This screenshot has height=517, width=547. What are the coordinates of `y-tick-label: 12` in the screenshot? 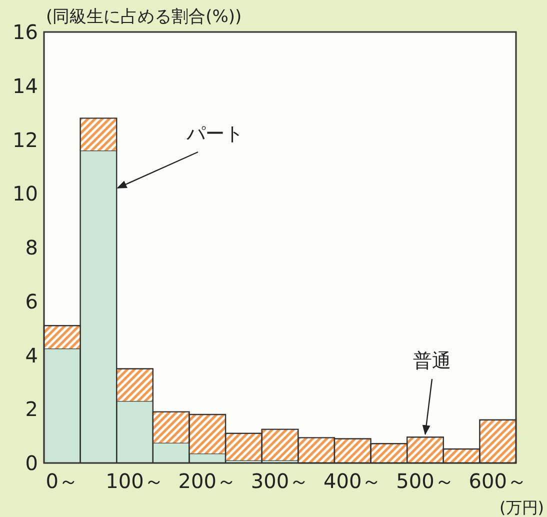 It's located at (25, 140).